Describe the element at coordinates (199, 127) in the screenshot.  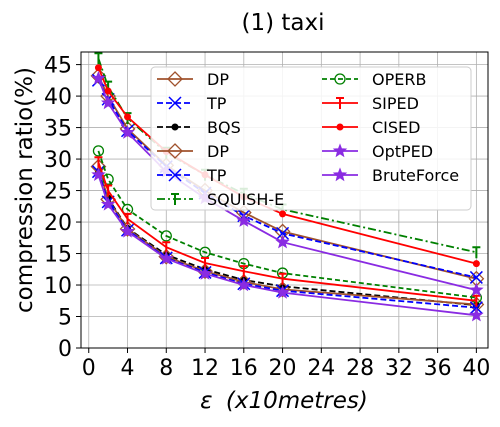
I see `legend-entry-bqs-low: BQS` at that location.